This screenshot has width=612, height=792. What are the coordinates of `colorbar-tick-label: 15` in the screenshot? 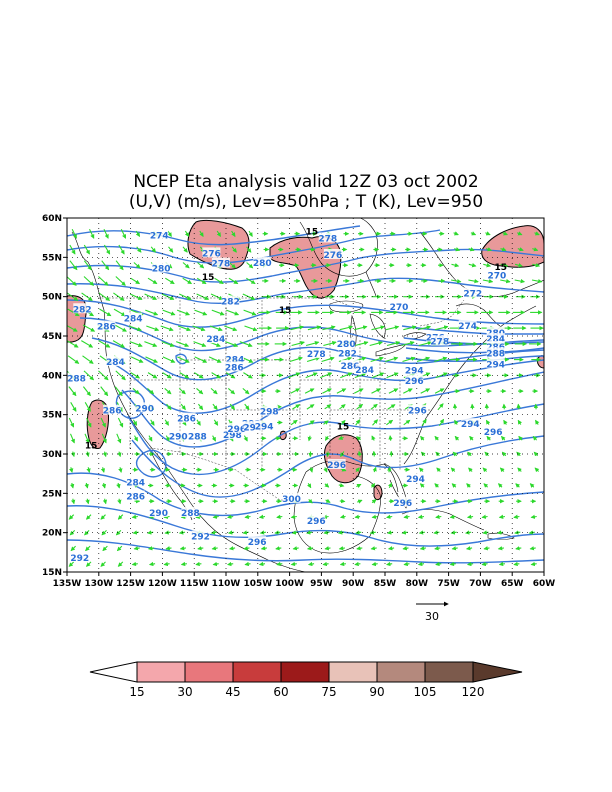 It's located at (136, 692).